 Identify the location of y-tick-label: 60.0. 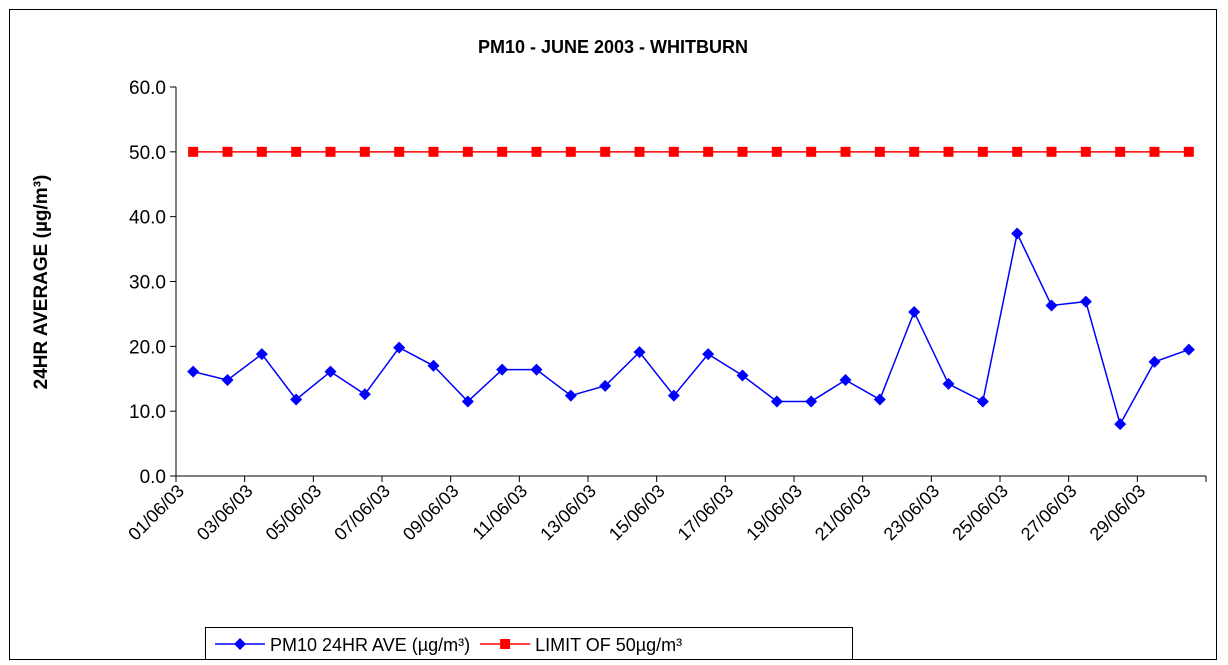
(147, 88).